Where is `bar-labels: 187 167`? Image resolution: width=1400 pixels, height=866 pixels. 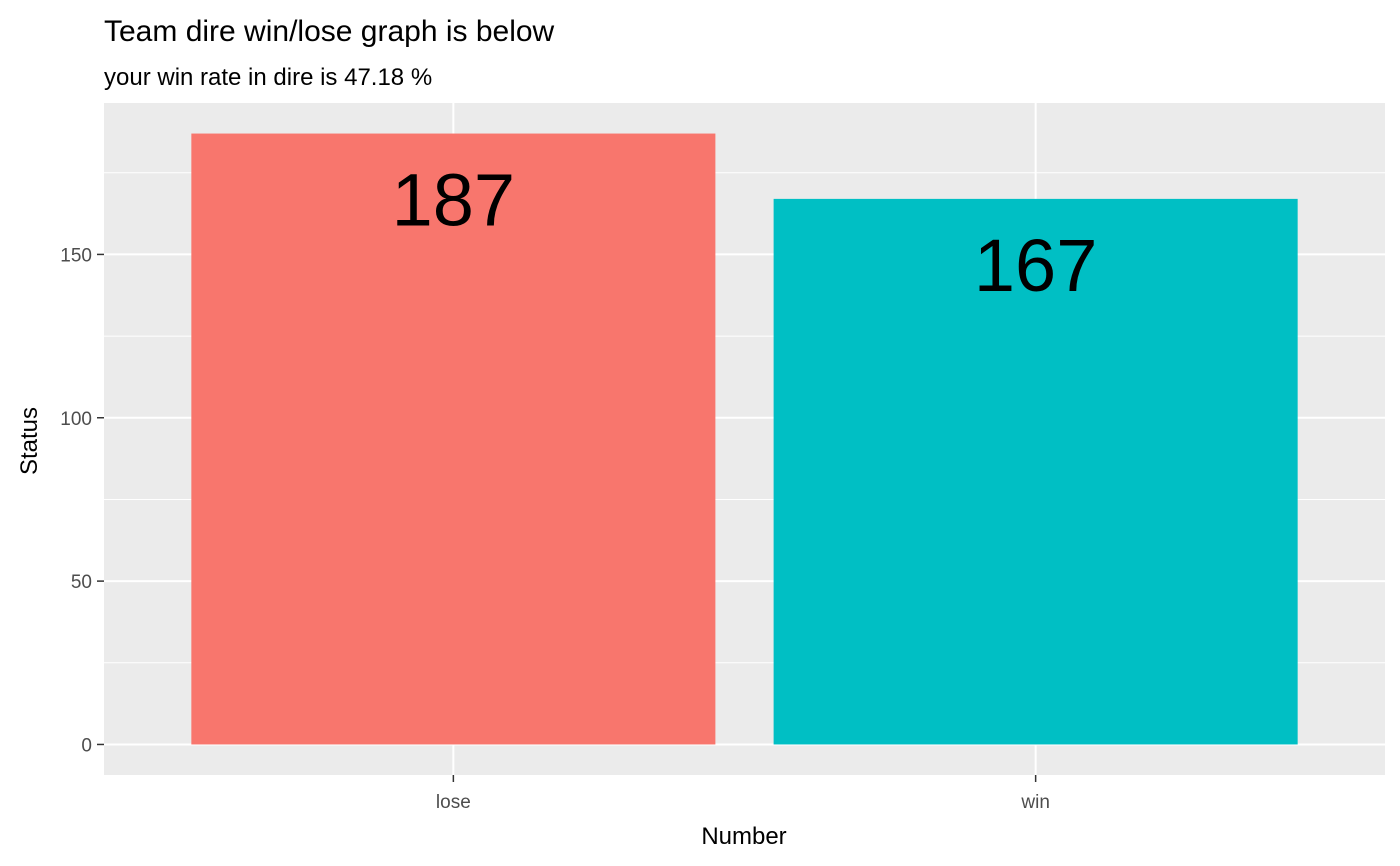
bar-labels: 187 167 is located at coordinates (745, 233).